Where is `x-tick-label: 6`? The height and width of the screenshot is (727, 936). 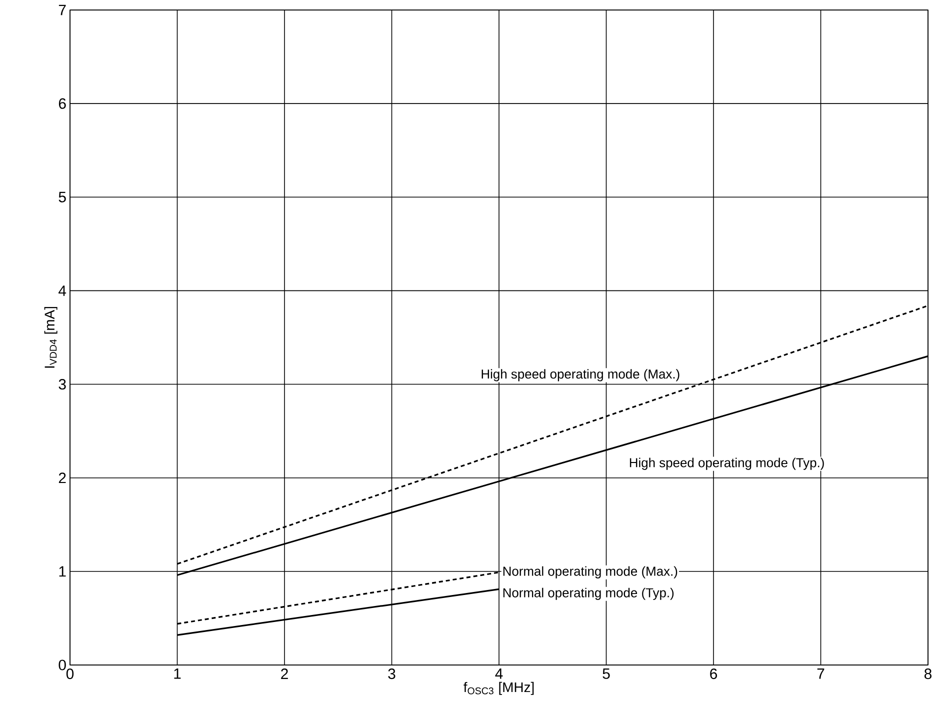 x-tick-label: 6 is located at coordinates (714, 674).